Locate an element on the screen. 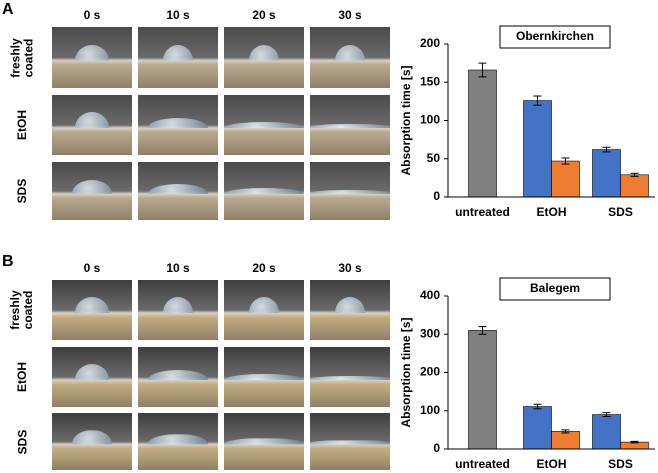  chart-title: Obernkirchen is located at coordinates (555, 36).